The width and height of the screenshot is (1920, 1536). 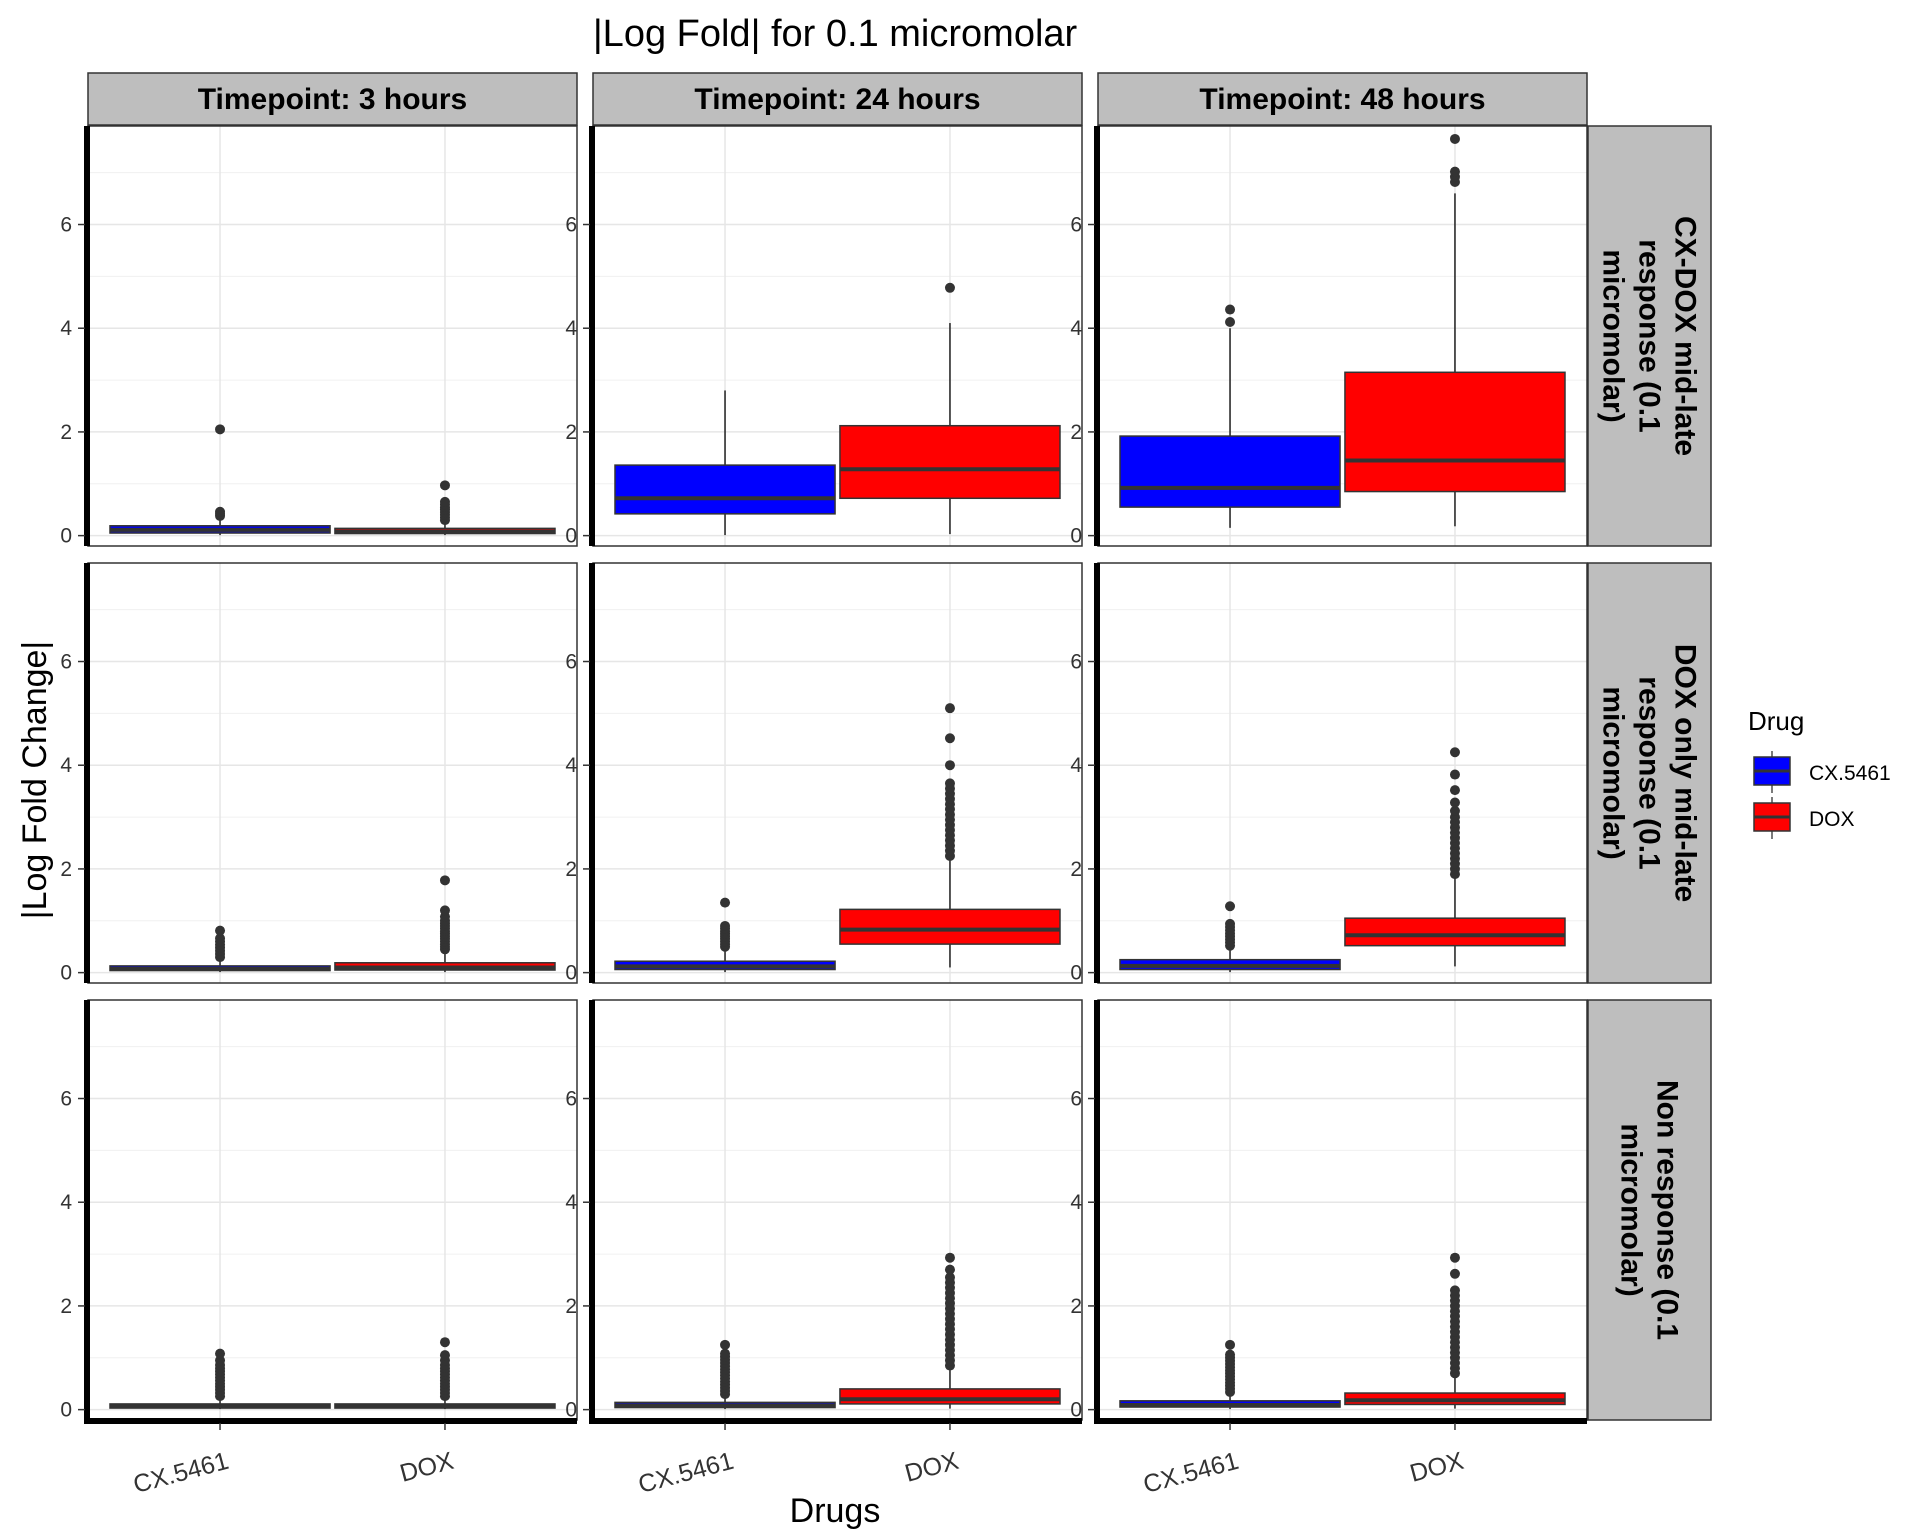 I want to click on row-strip-label-line: DOX only mid-late, so click(x=1685, y=773).